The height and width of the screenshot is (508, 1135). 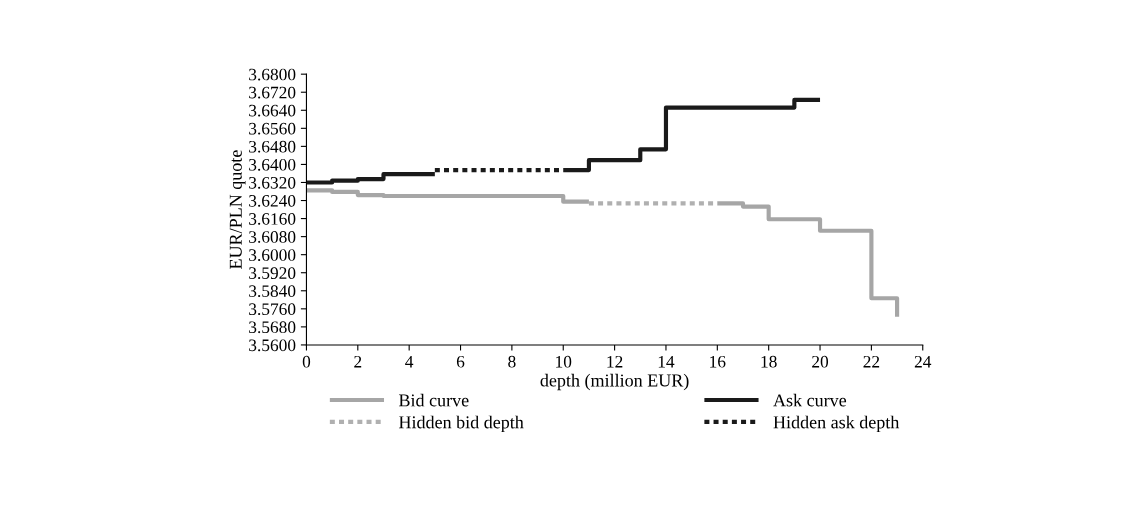 What do you see at coordinates (461, 424) in the screenshot?
I see `legend-label: Hidden bid depth` at bounding box center [461, 424].